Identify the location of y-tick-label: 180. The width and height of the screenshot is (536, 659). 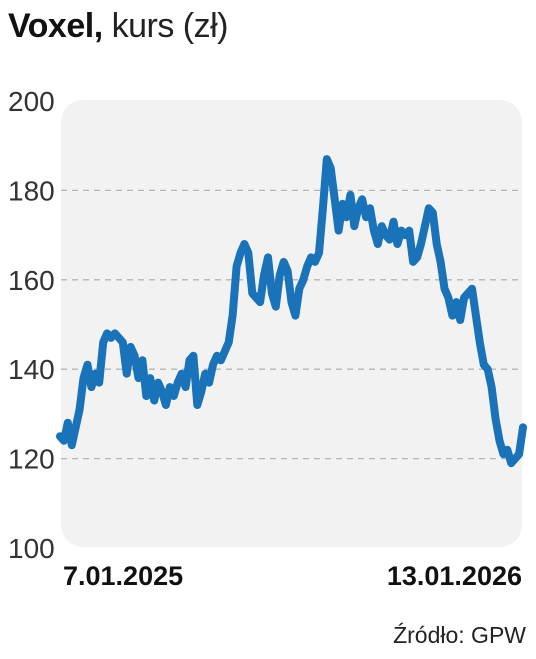
(31, 190).